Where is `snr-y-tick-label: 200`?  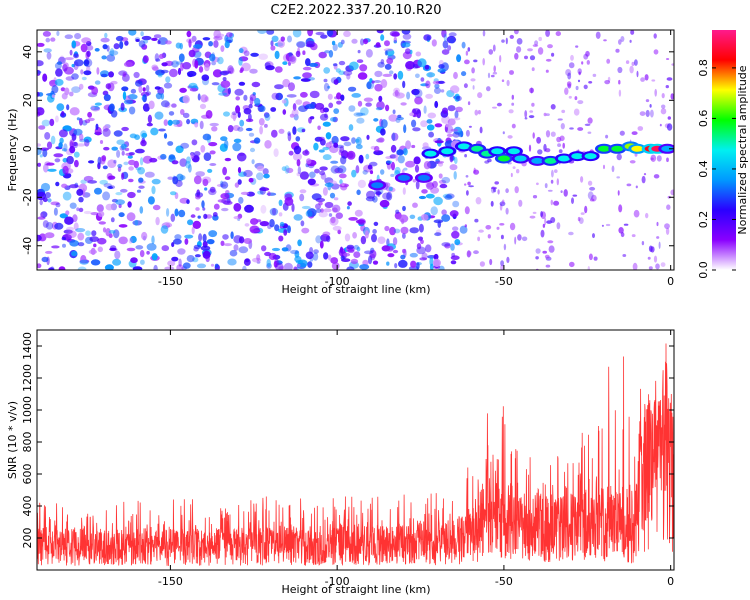
snr-y-tick-label: 200 is located at coordinates (27, 538).